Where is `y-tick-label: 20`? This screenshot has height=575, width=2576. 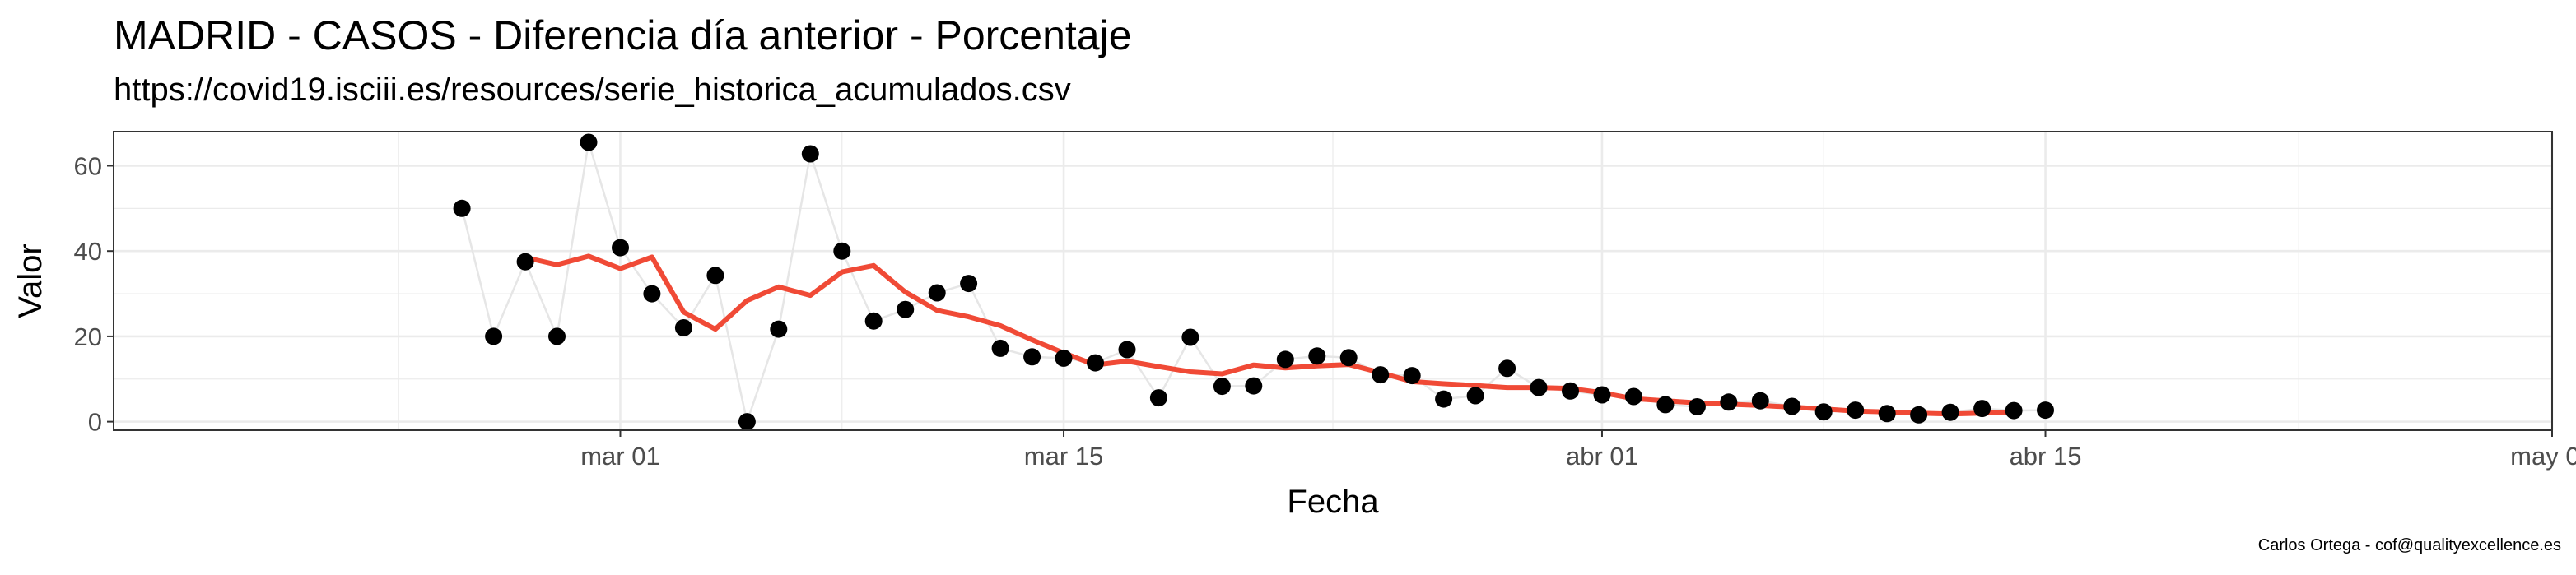
y-tick-label: 20 is located at coordinates (88, 336).